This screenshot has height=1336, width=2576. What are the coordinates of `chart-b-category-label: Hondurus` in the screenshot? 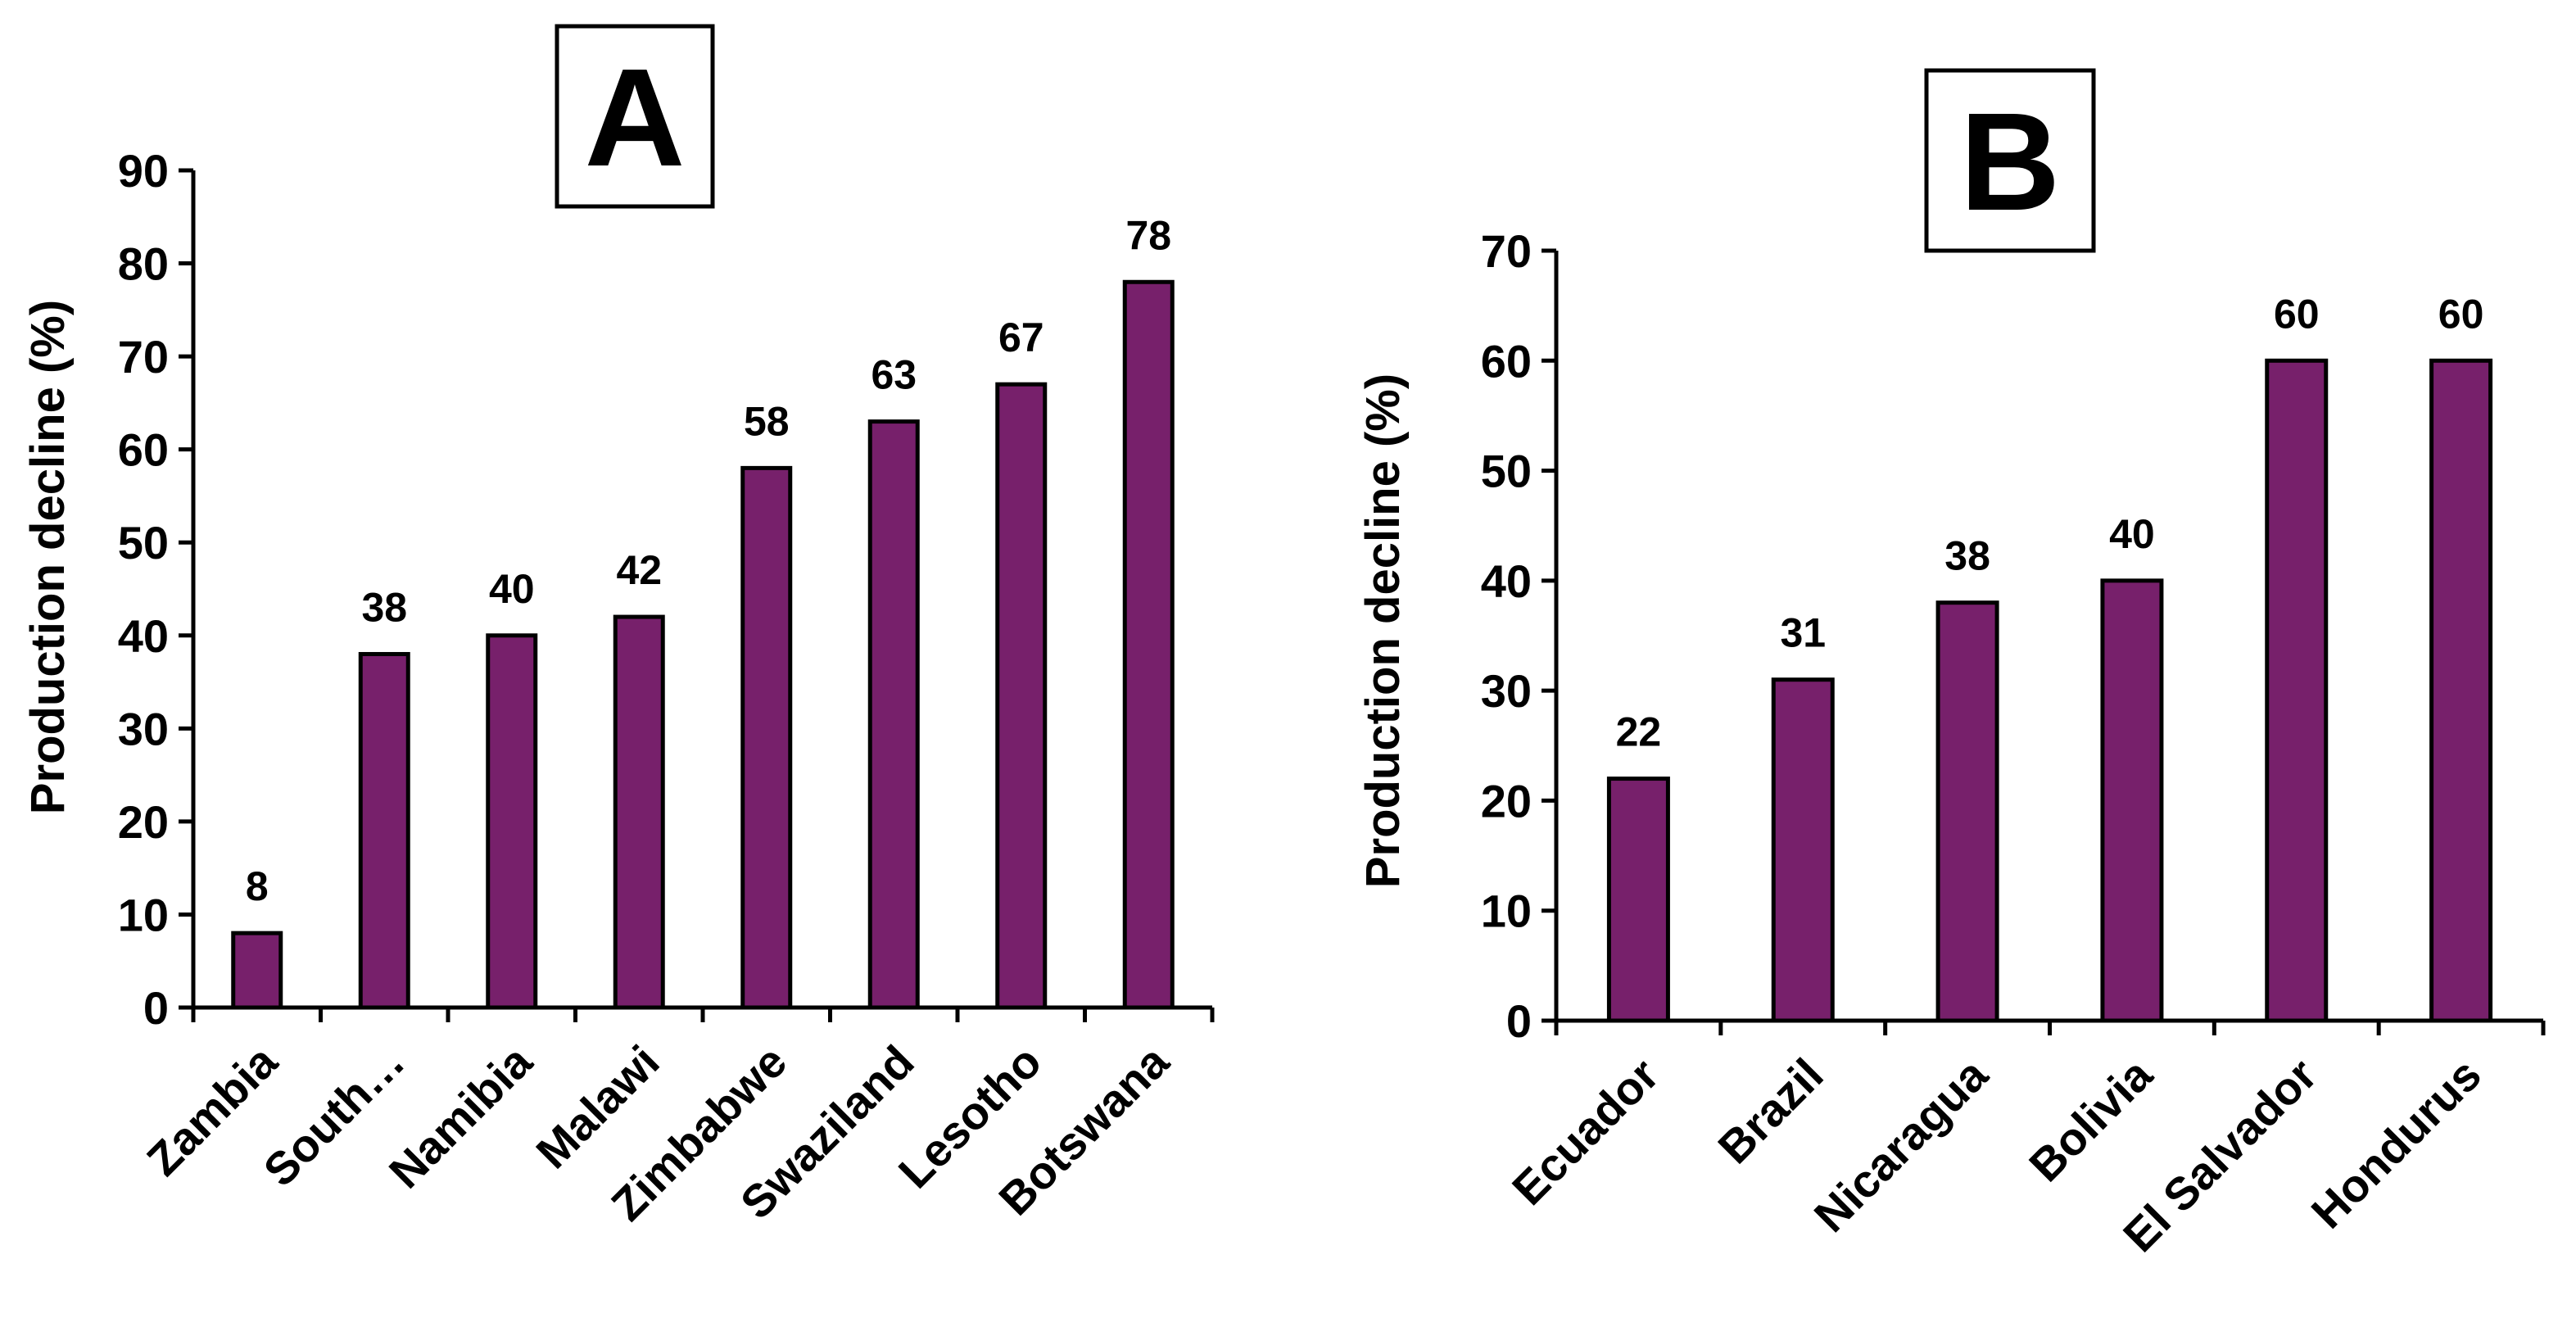 It's located at (2397, 1143).